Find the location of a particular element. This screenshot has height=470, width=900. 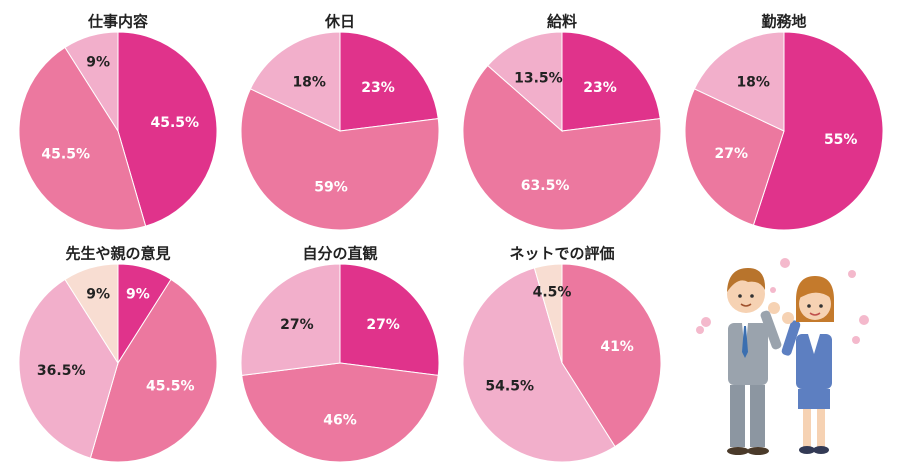

pie-chart: 給料 23% 63.5% 13.5% is located at coordinates (562, 122).